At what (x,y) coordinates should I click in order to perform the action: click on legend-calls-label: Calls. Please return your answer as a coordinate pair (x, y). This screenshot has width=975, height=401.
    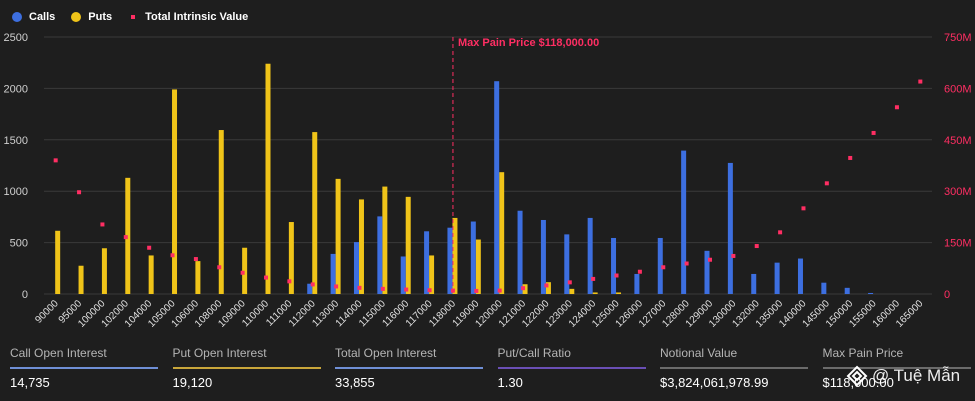
    Looking at the image, I should click on (42, 17).